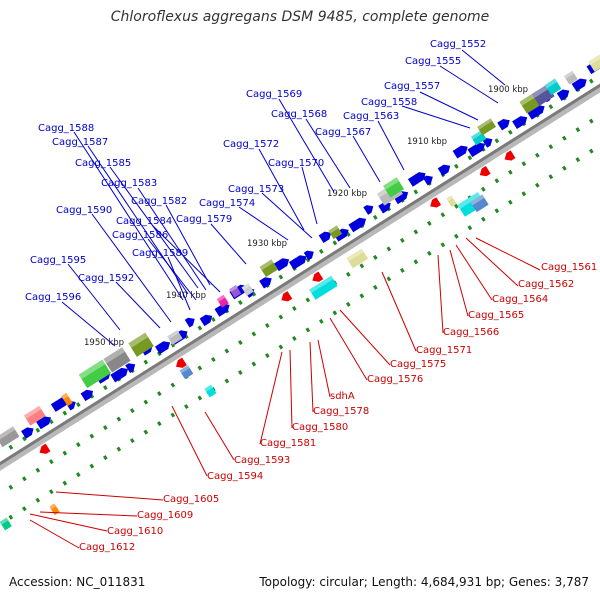  What do you see at coordinates (458, 44) in the screenshot?
I see `forward-gene-label: Cagg_1552` at bounding box center [458, 44].